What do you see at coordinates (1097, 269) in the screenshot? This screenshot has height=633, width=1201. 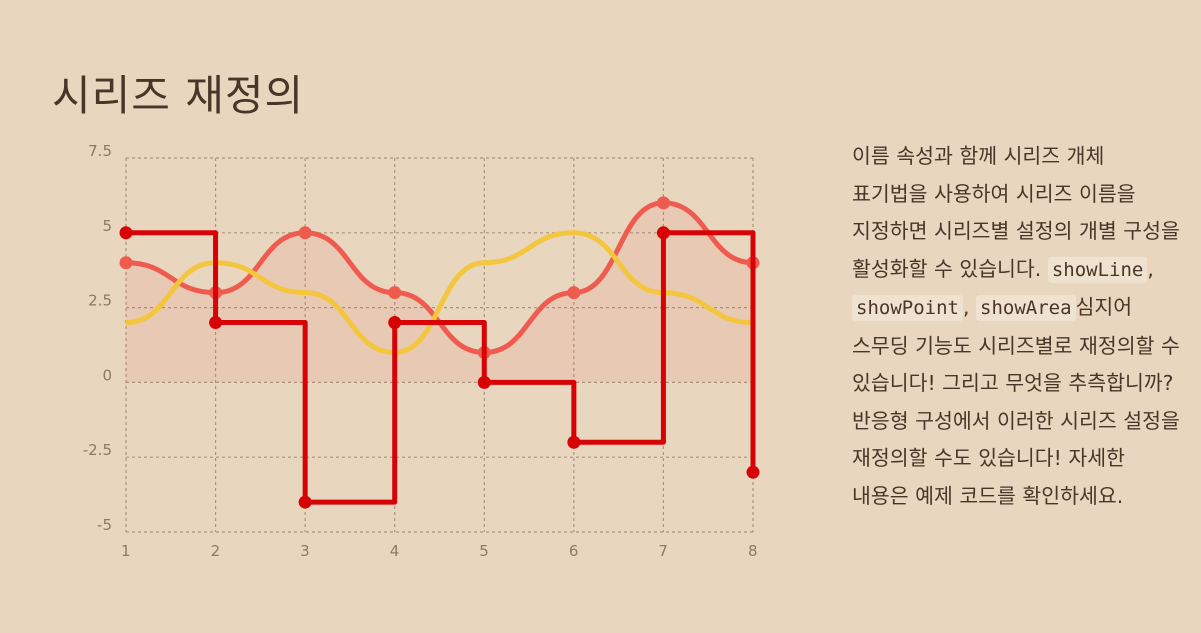 I see `code-showline: showLine` at bounding box center [1097, 269].